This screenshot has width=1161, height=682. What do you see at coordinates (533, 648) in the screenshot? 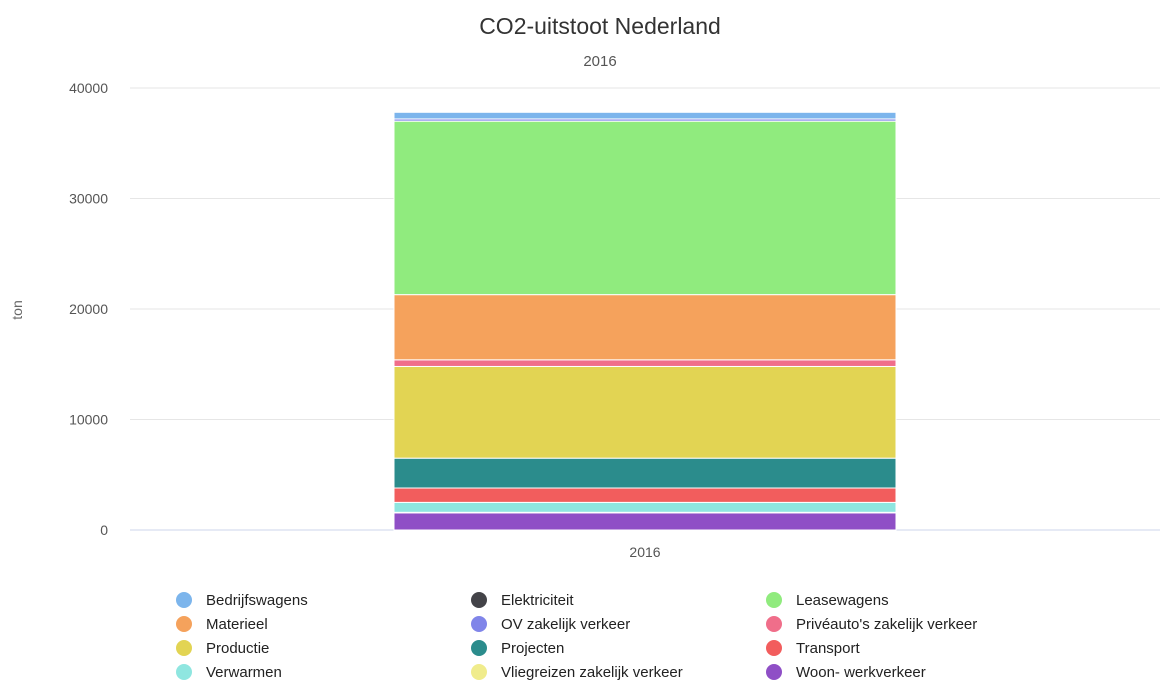
I see `legend-label: Projecten` at bounding box center [533, 648].